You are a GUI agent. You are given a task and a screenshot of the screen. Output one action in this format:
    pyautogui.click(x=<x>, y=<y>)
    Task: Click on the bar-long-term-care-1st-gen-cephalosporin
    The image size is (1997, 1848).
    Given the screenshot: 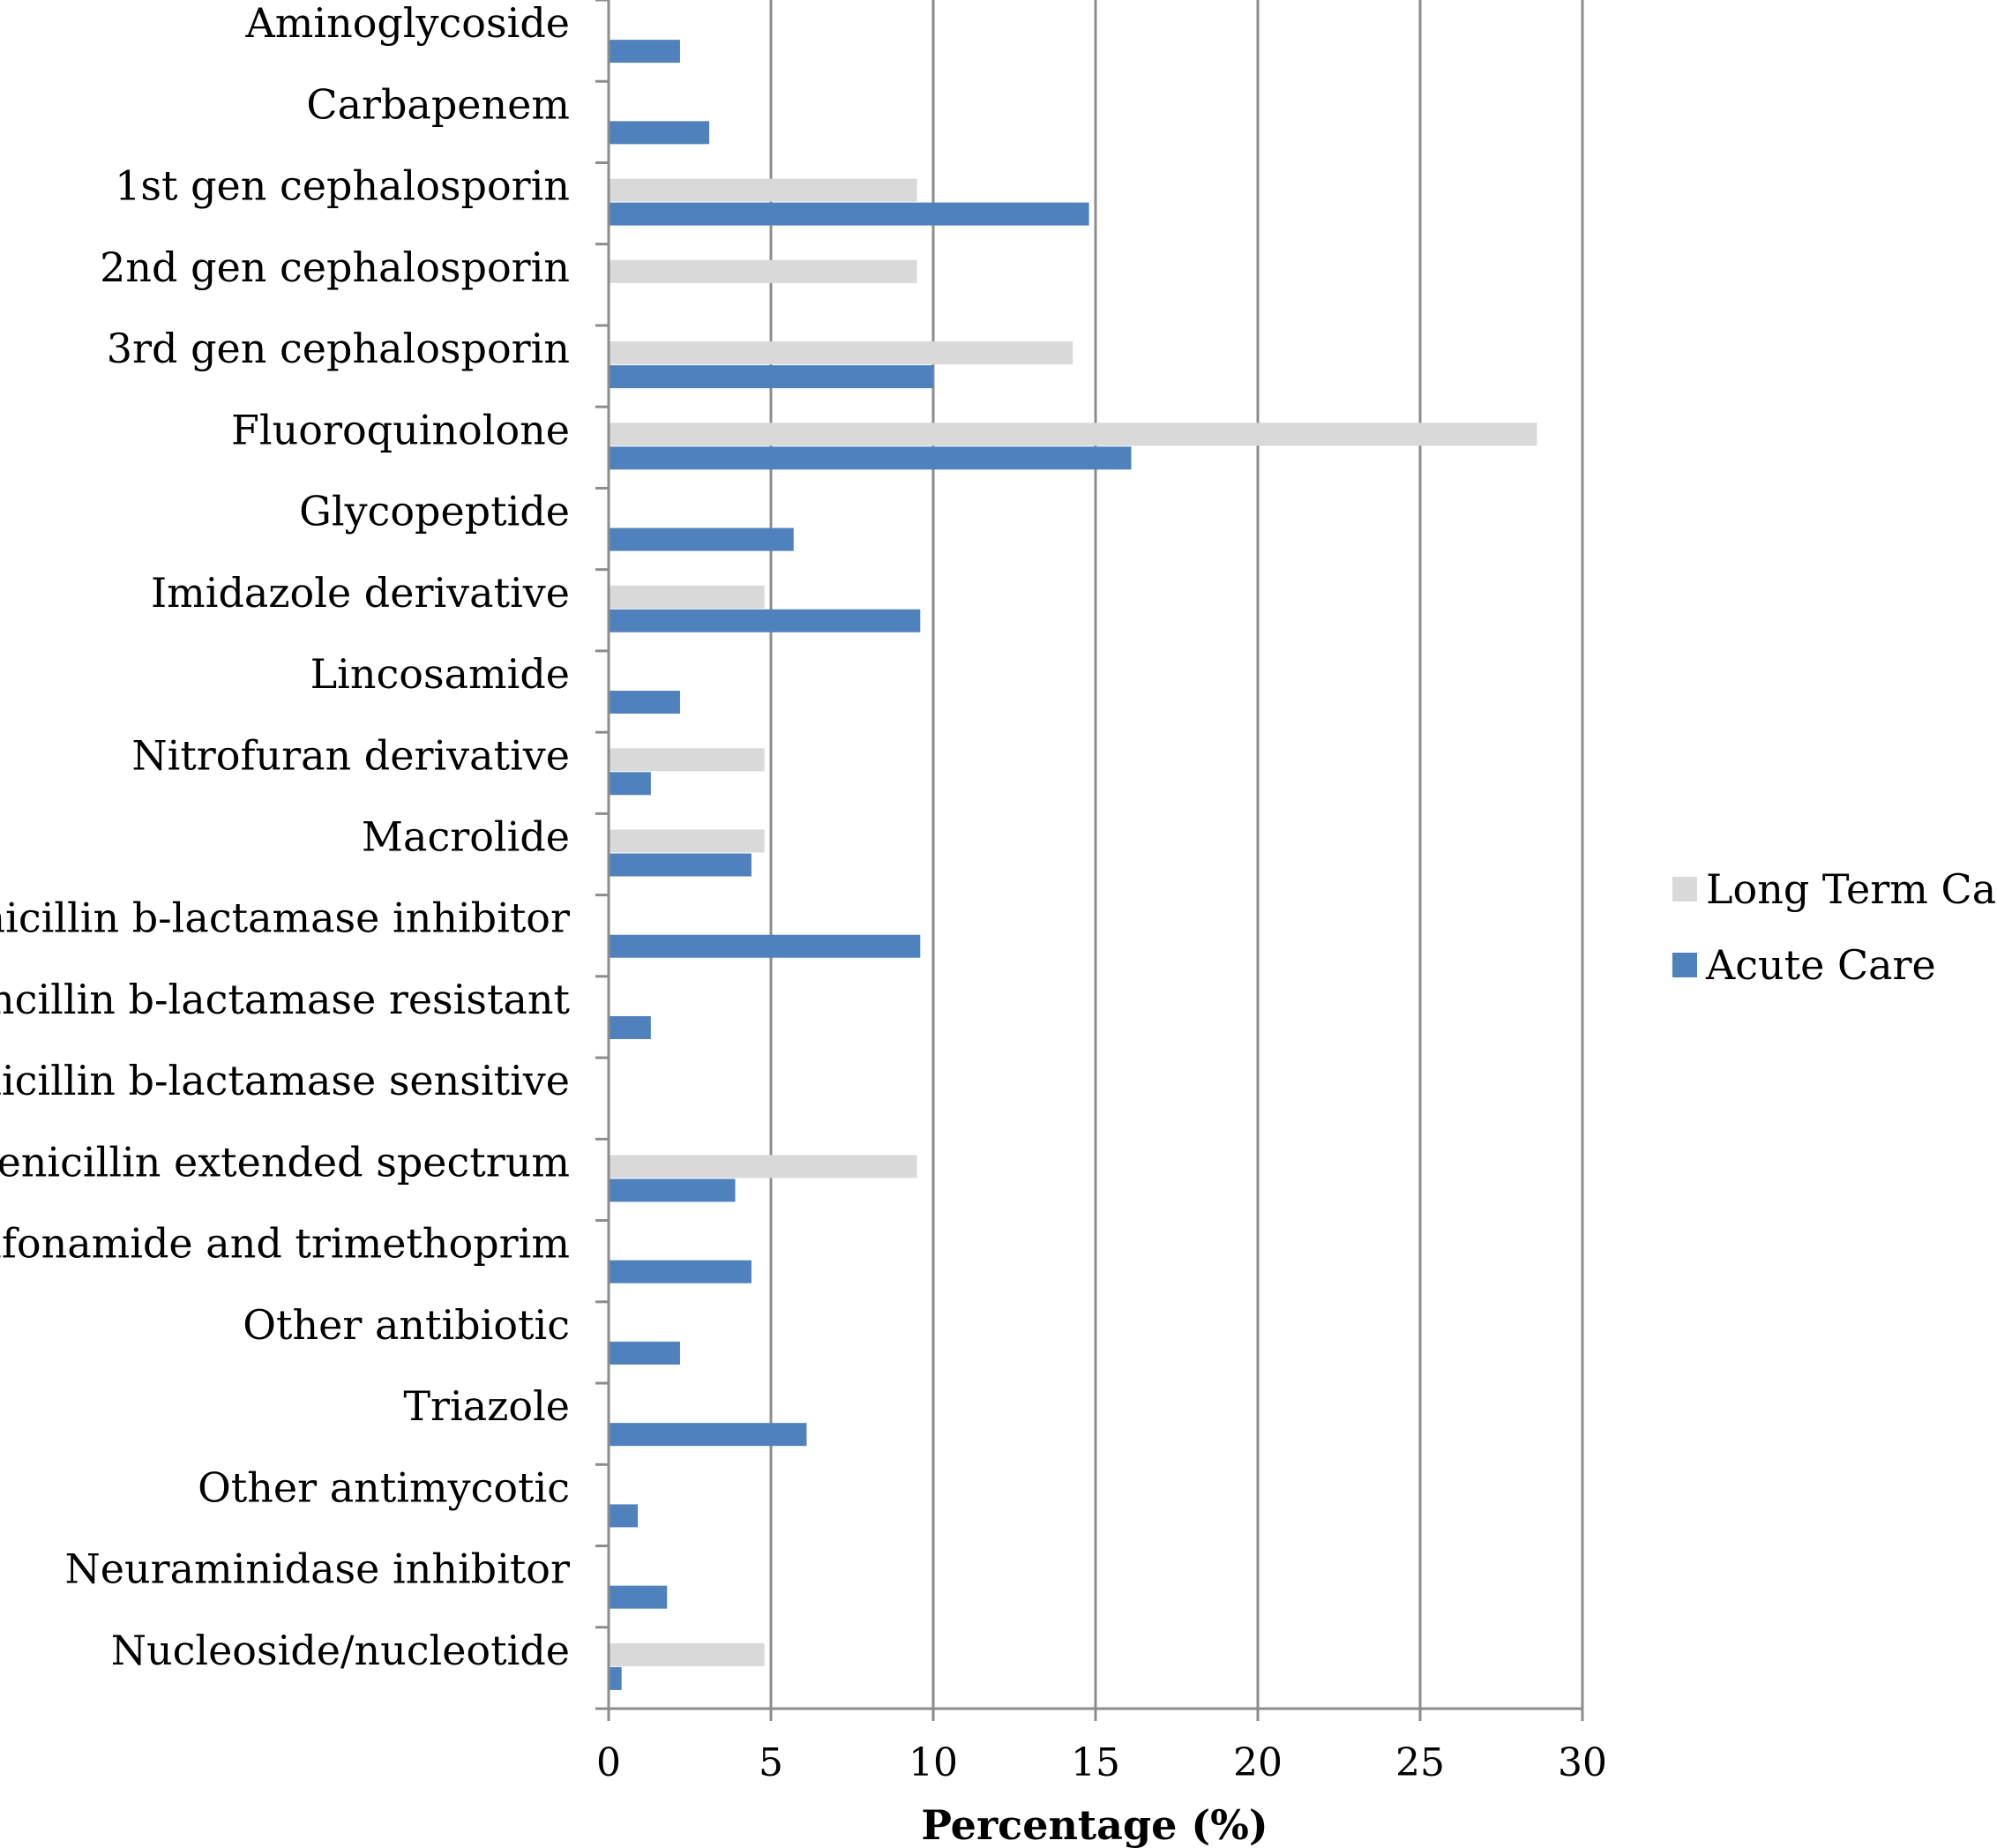 What is the action you would take?
    pyautogui.click(x=763, y=190)
    